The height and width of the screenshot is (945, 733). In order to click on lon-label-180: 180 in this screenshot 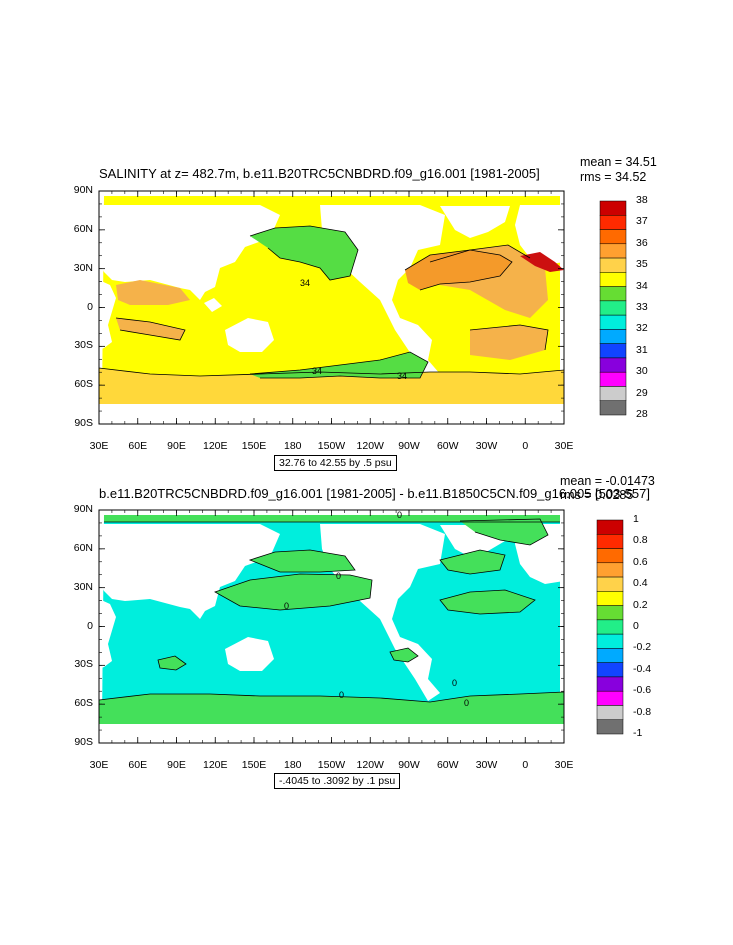, I will do `click(292, 446)`.